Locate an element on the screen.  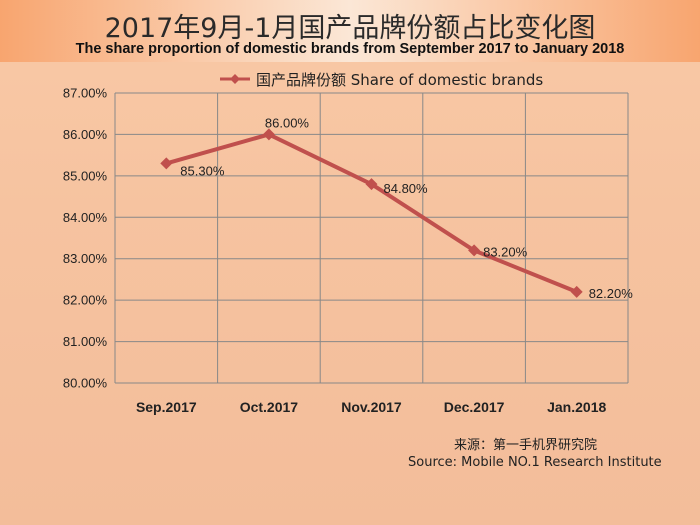
y-tick-label: 86.00% is located at coordinates (85, 134).